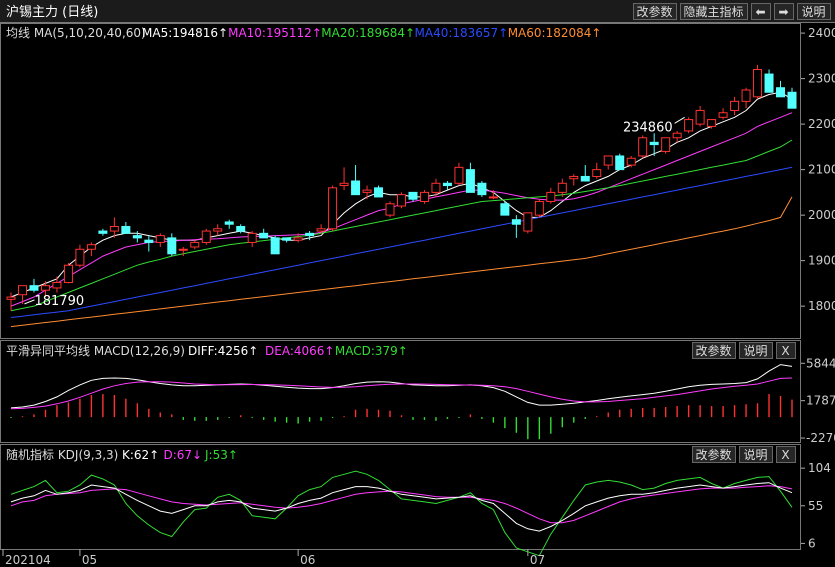 The width and height of the screenshot is (835, 567). What do you see at coordinates (812, 543) in the screenshot?
I see `kdj-tick-label: 6` at bounding box center [812, 543].